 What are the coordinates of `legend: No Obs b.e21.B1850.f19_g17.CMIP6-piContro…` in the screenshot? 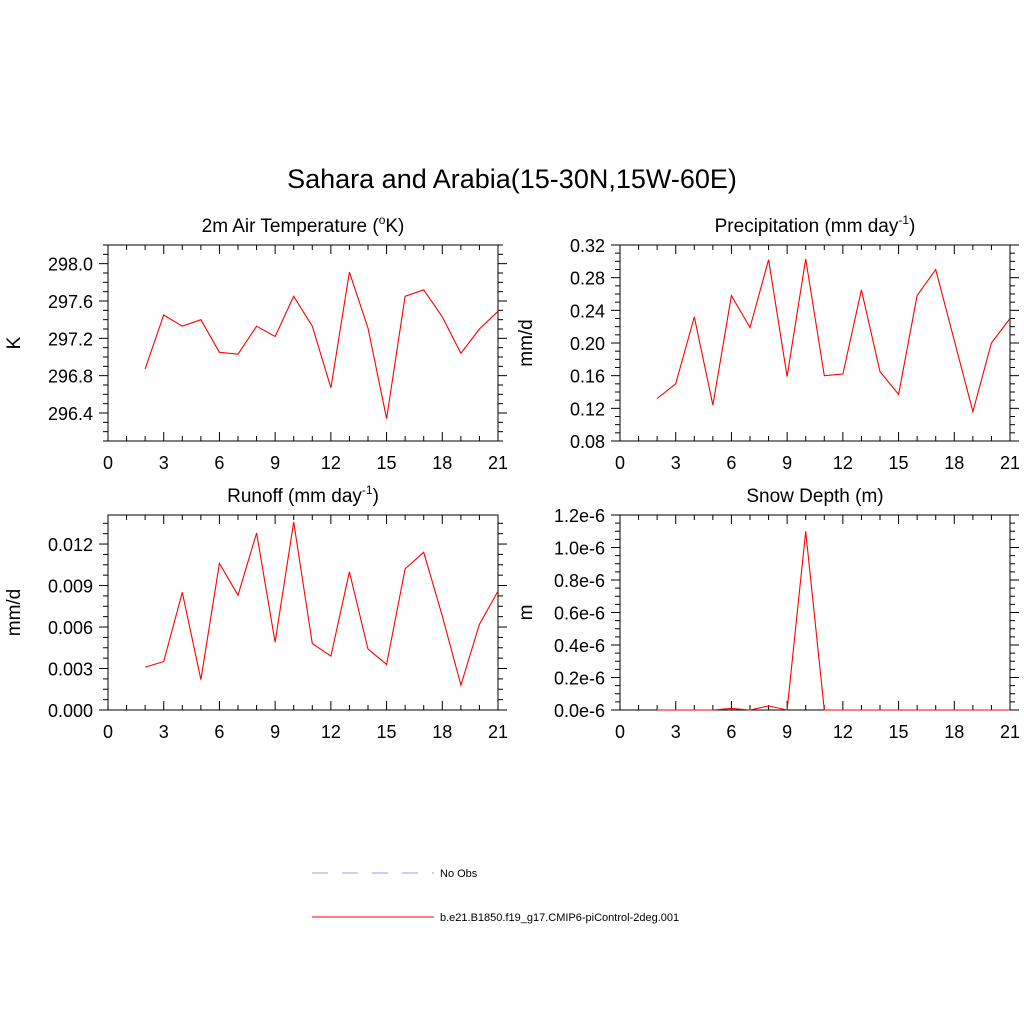 It's located at (495, 896).